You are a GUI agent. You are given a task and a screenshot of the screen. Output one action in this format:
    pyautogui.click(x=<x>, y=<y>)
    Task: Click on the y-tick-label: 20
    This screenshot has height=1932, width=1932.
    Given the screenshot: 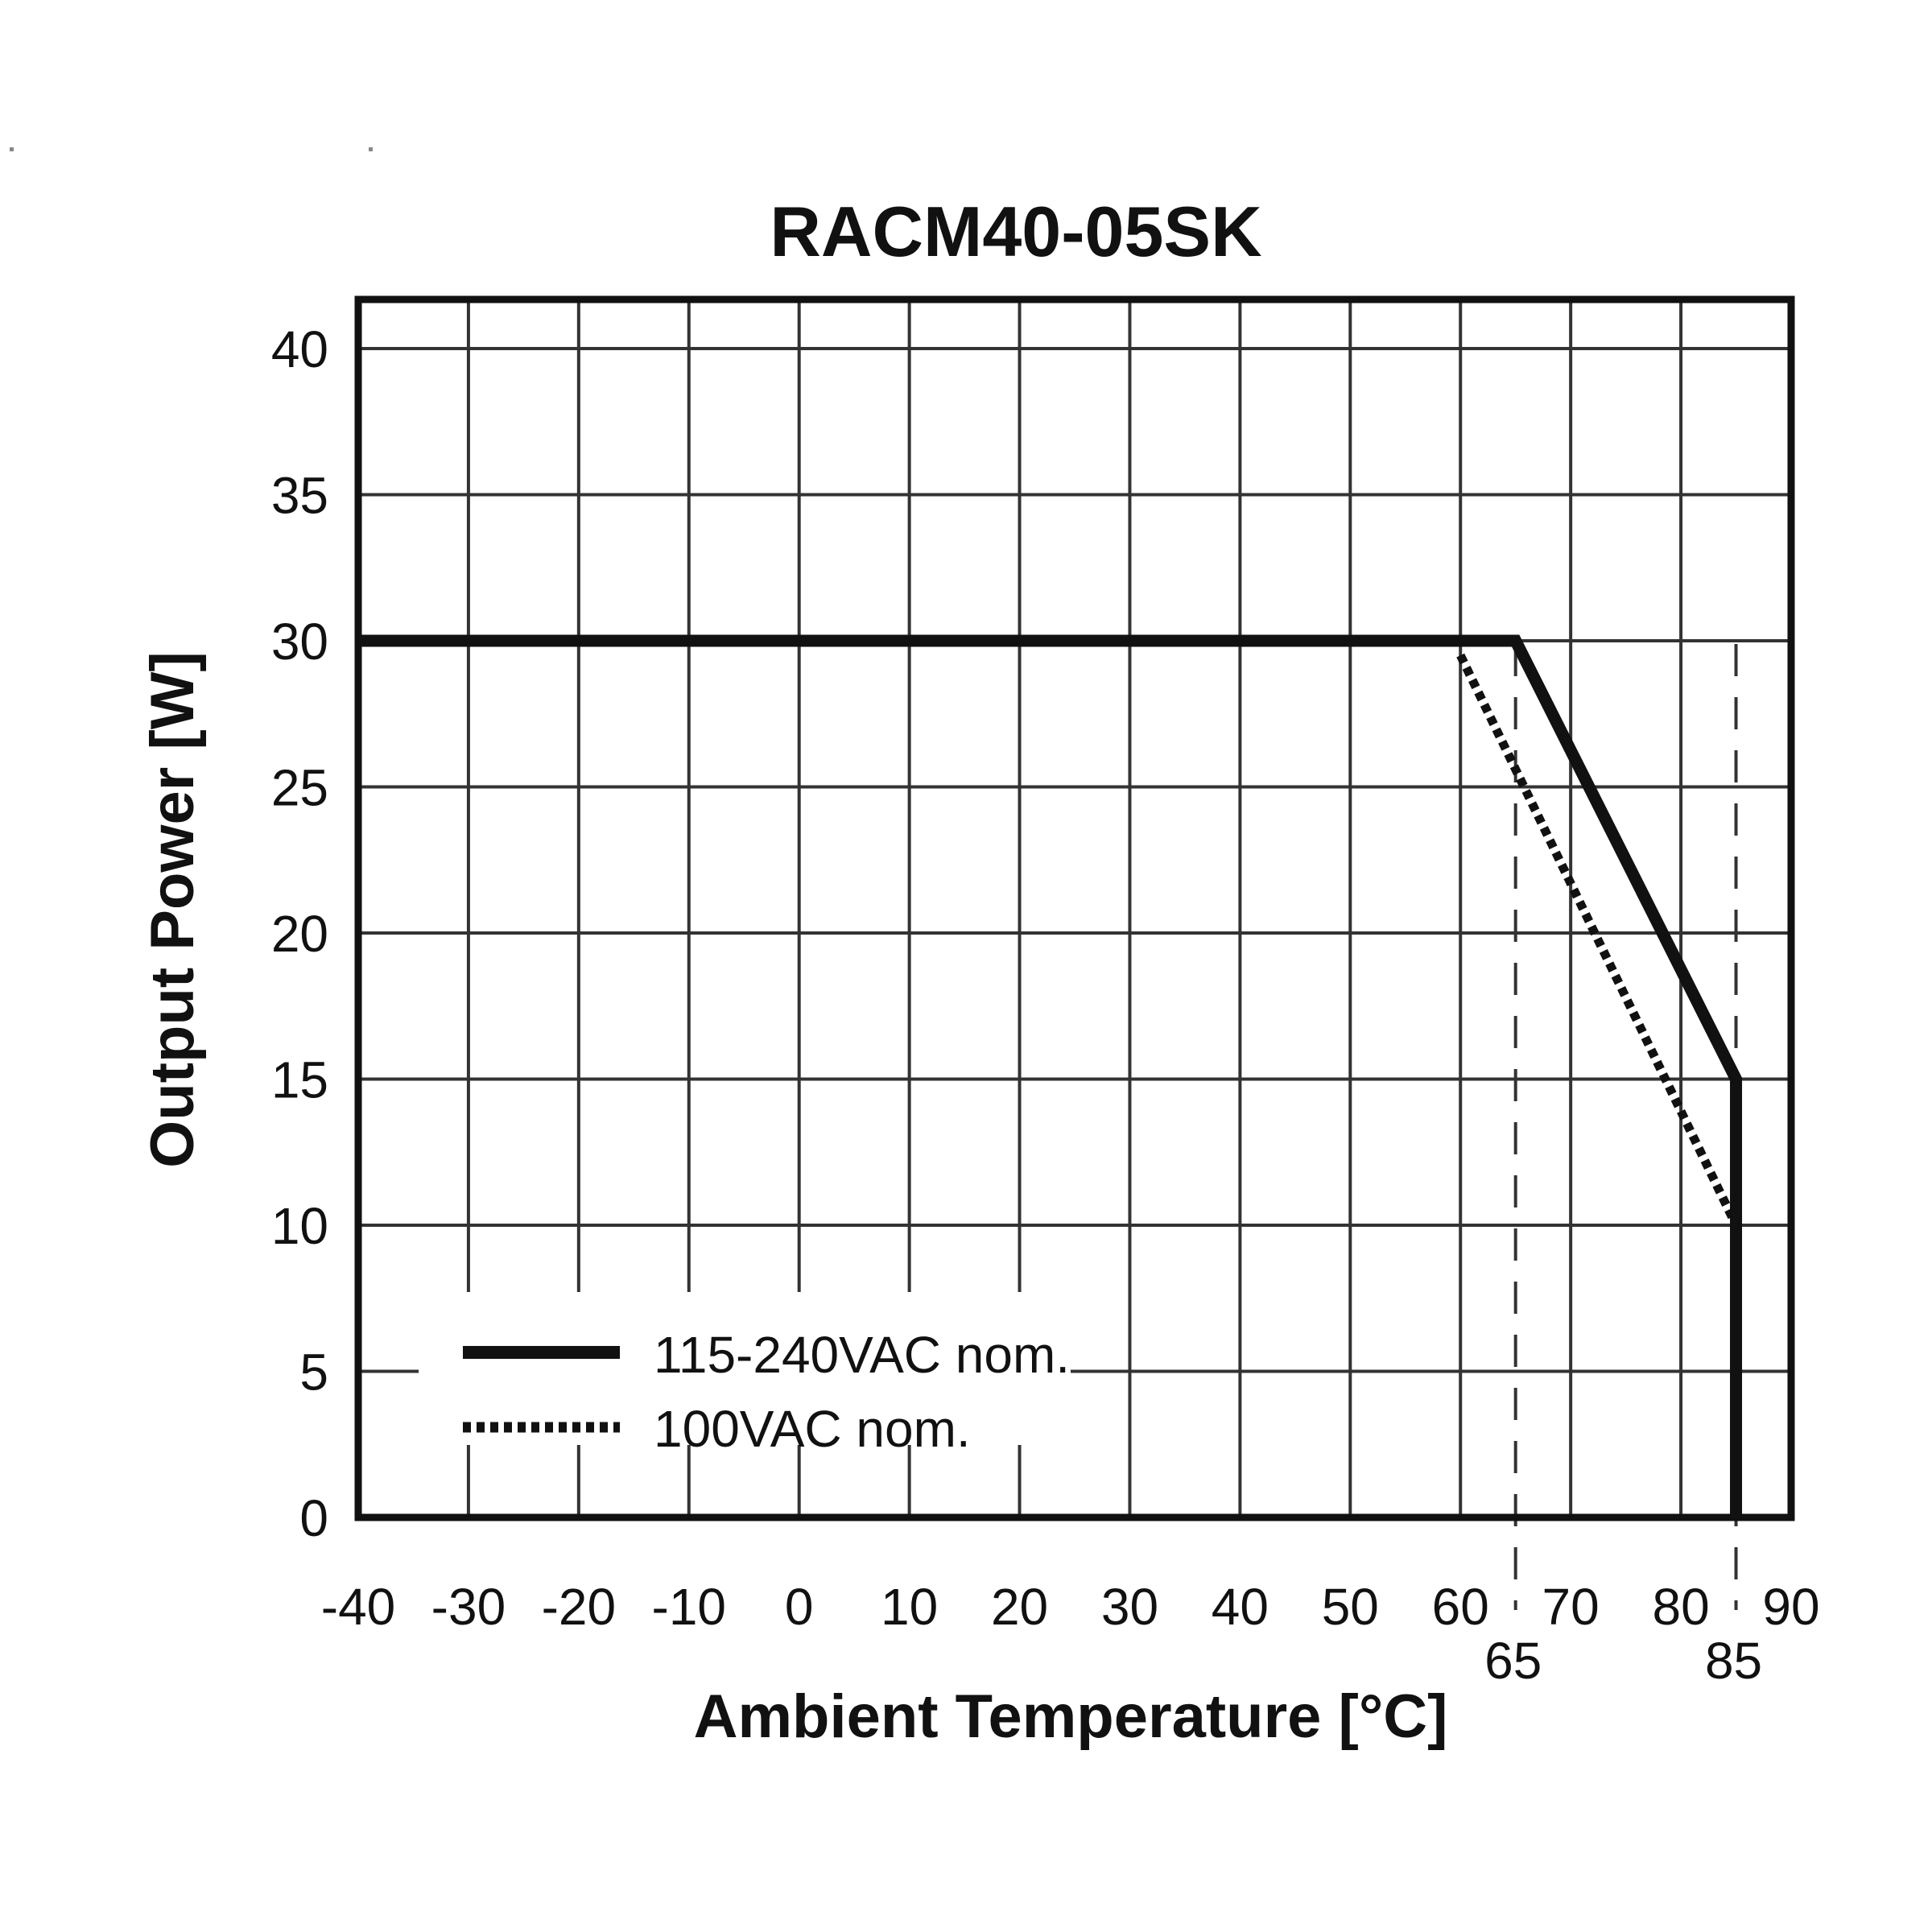 What is the action you would take?
    pyautogui.click(x=299, y=934)
    